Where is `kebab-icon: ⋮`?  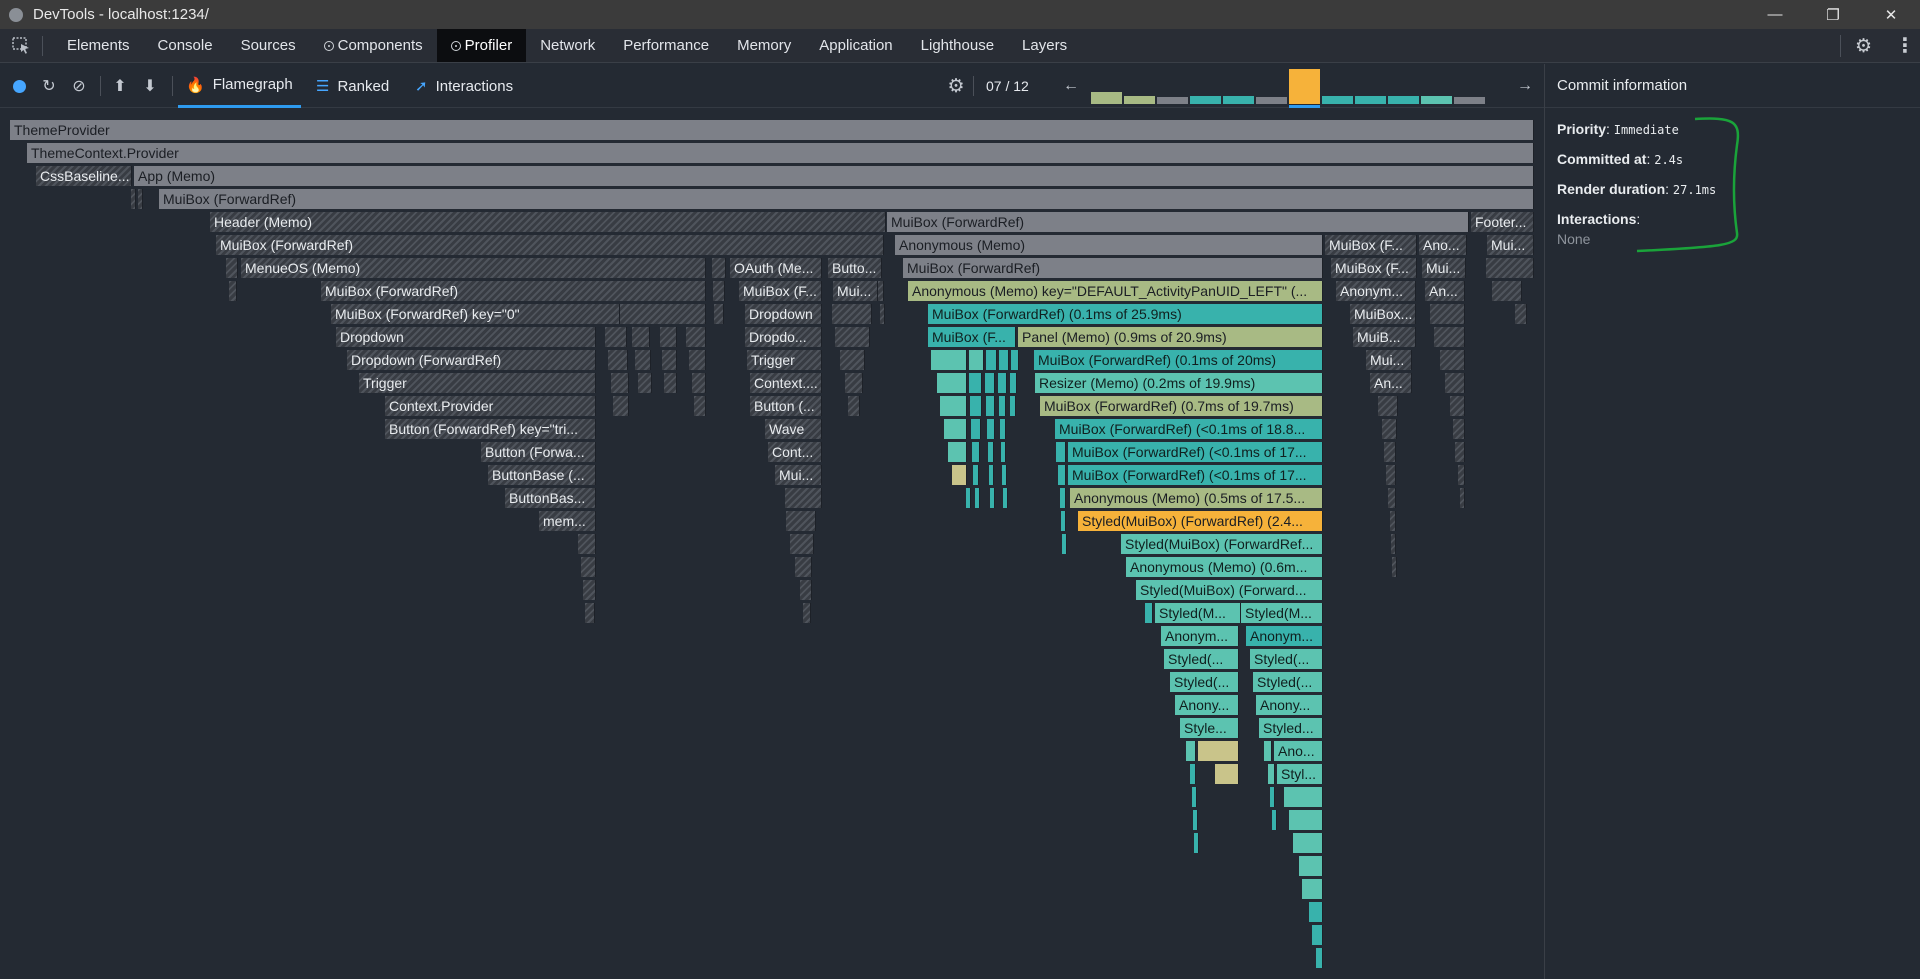 kebab-icon: ⋮ is located at coordinates (1905, 46).